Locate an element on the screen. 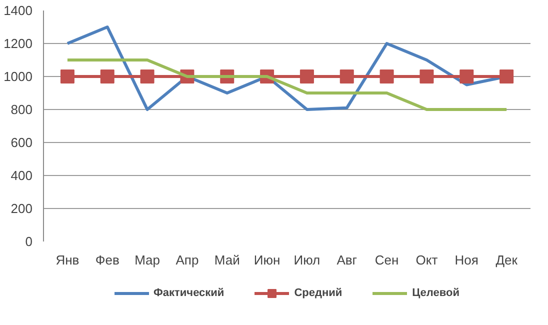 Image resolution: width=548 pixels, height=325 pixels. x-tick-label: Ноя is located at coordinates (466, 260).